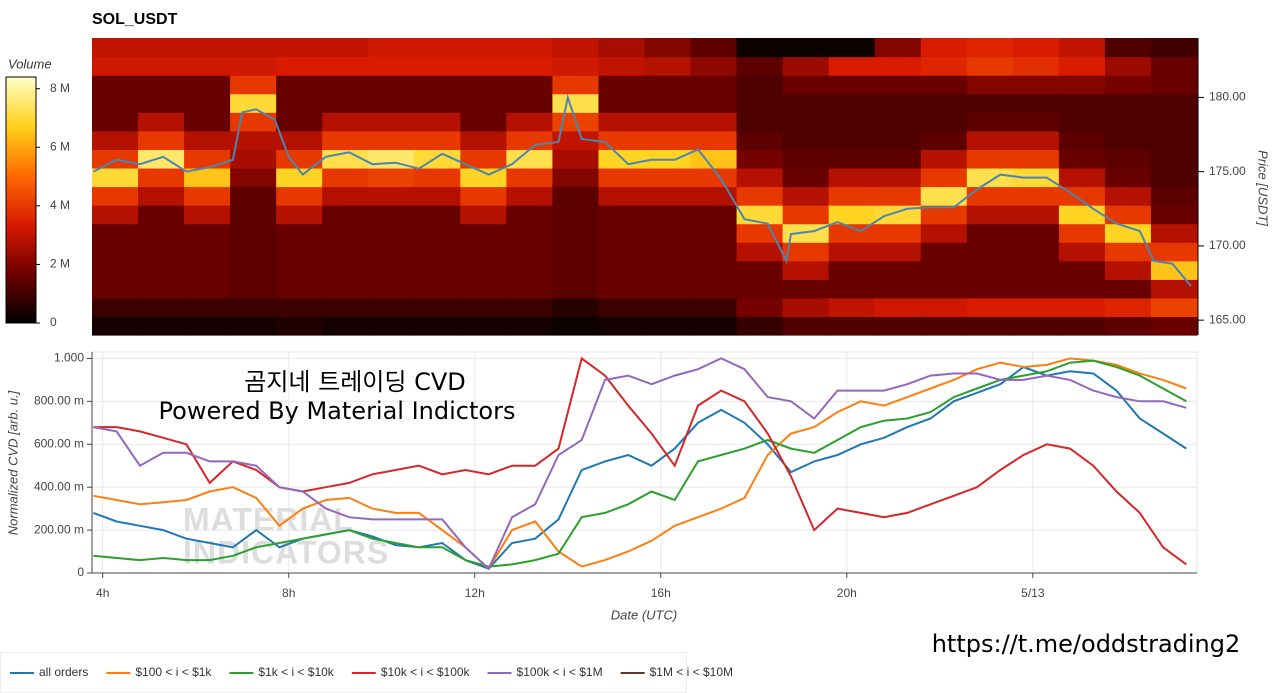  What do you see at coordinates (354, 382) in the screenshot?
I see `annotation: 곰지네 트레이딩 CVD` at bounding box center [354, 382].